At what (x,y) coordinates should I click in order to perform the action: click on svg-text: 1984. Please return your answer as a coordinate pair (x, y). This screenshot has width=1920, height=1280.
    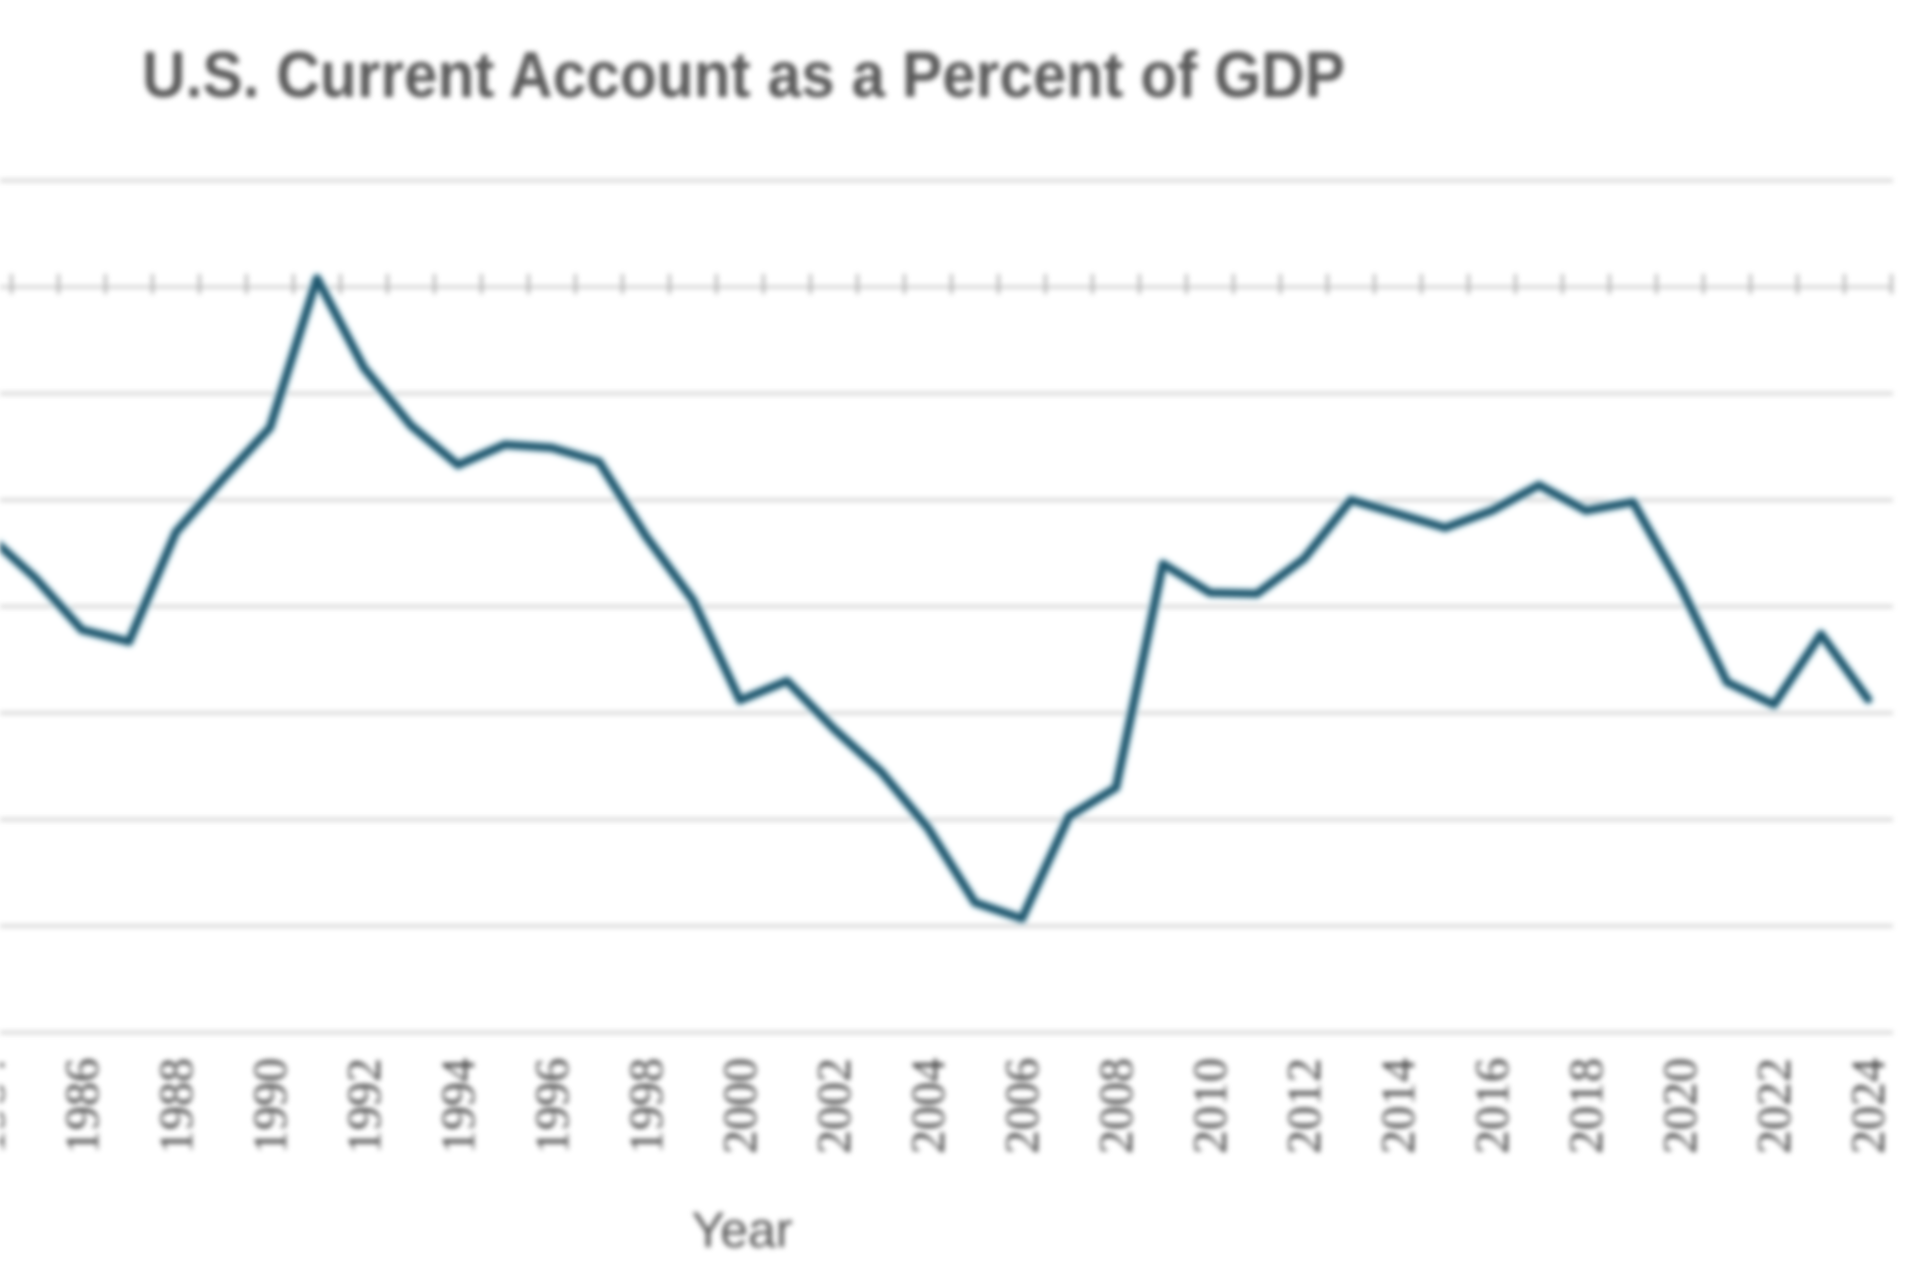
    Looking at the image, I should click on (7, 1106).